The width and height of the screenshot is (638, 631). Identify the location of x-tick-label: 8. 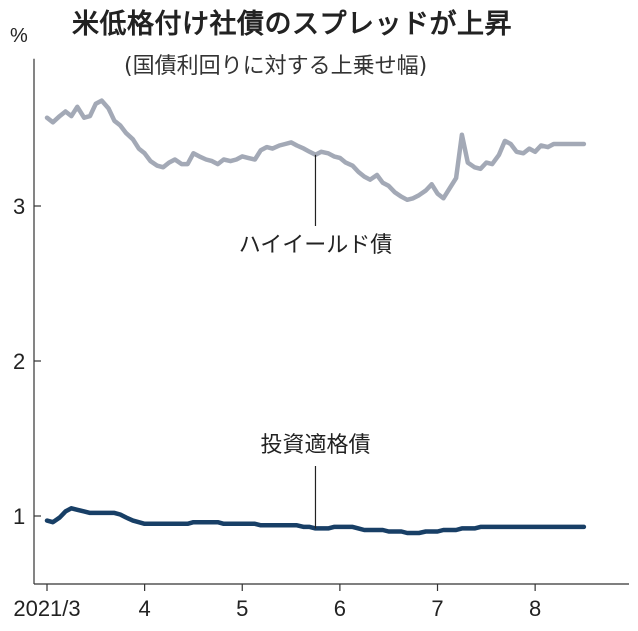
(535, 608).